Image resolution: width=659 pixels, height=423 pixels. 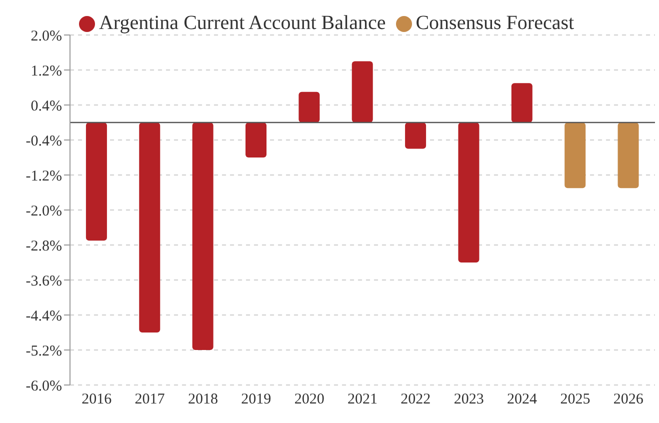 I want to click on x-tick-label: 2020, so click(x=309, y=400).